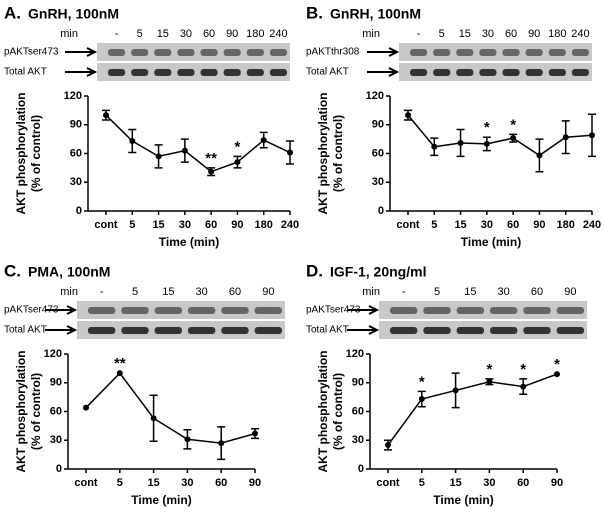 The height and width of the screenshot is (515, 604). I want to click on lane-label: 240, so click(580, 34).